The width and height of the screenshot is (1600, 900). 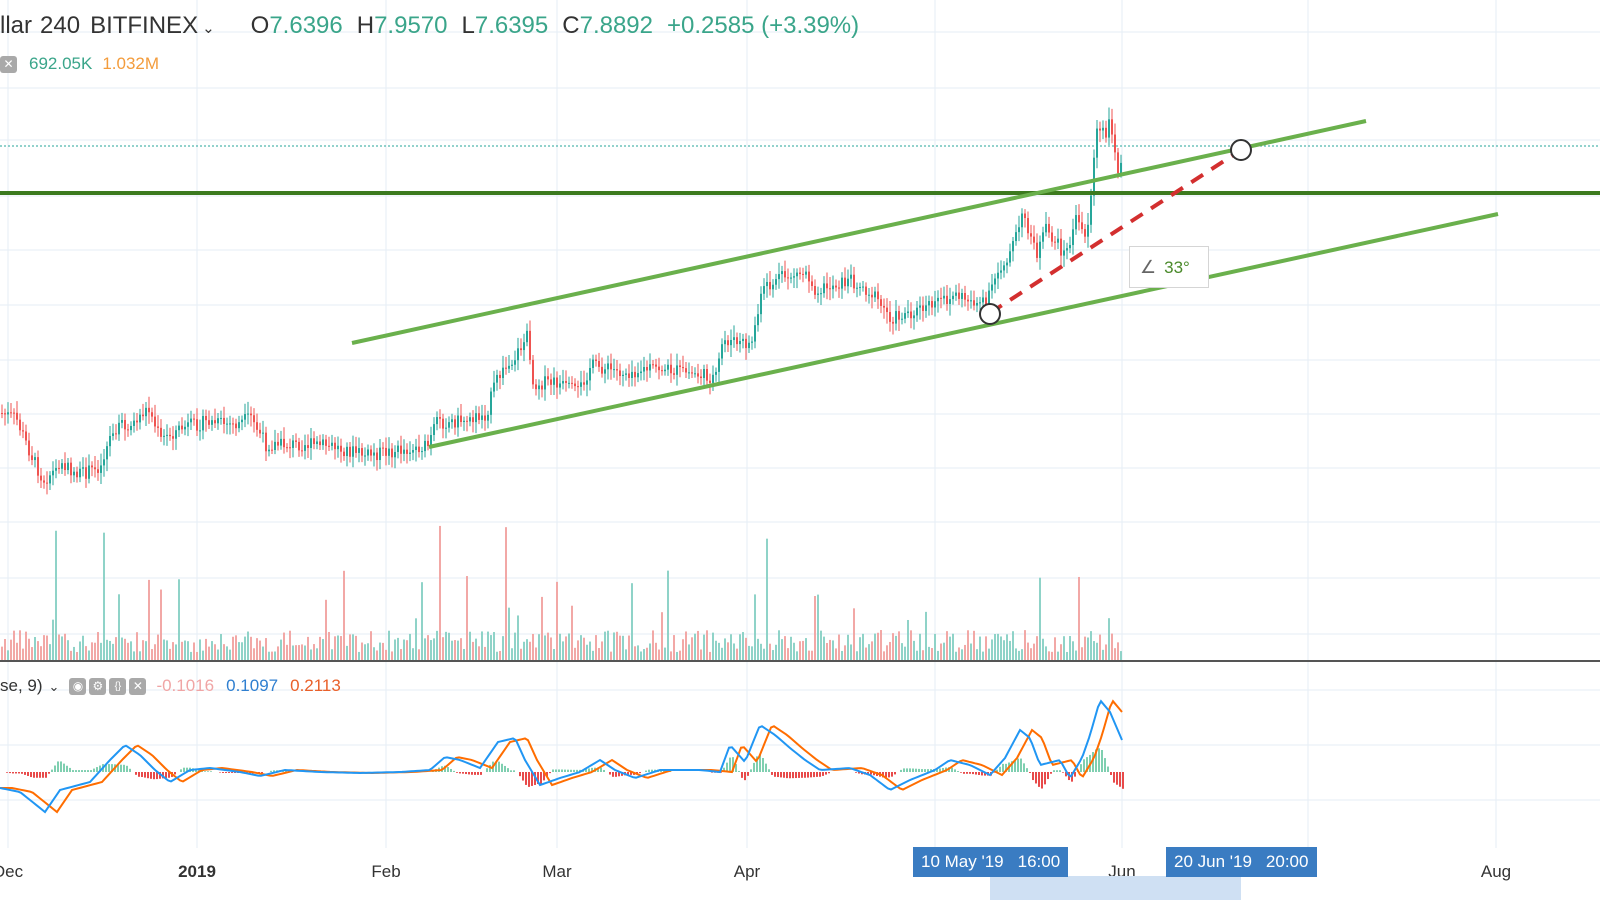 What do you see at coordinates (144, 25) in the screenshot?
I see `exchange-label: BITFINEX` at bounding box center [144, 25].